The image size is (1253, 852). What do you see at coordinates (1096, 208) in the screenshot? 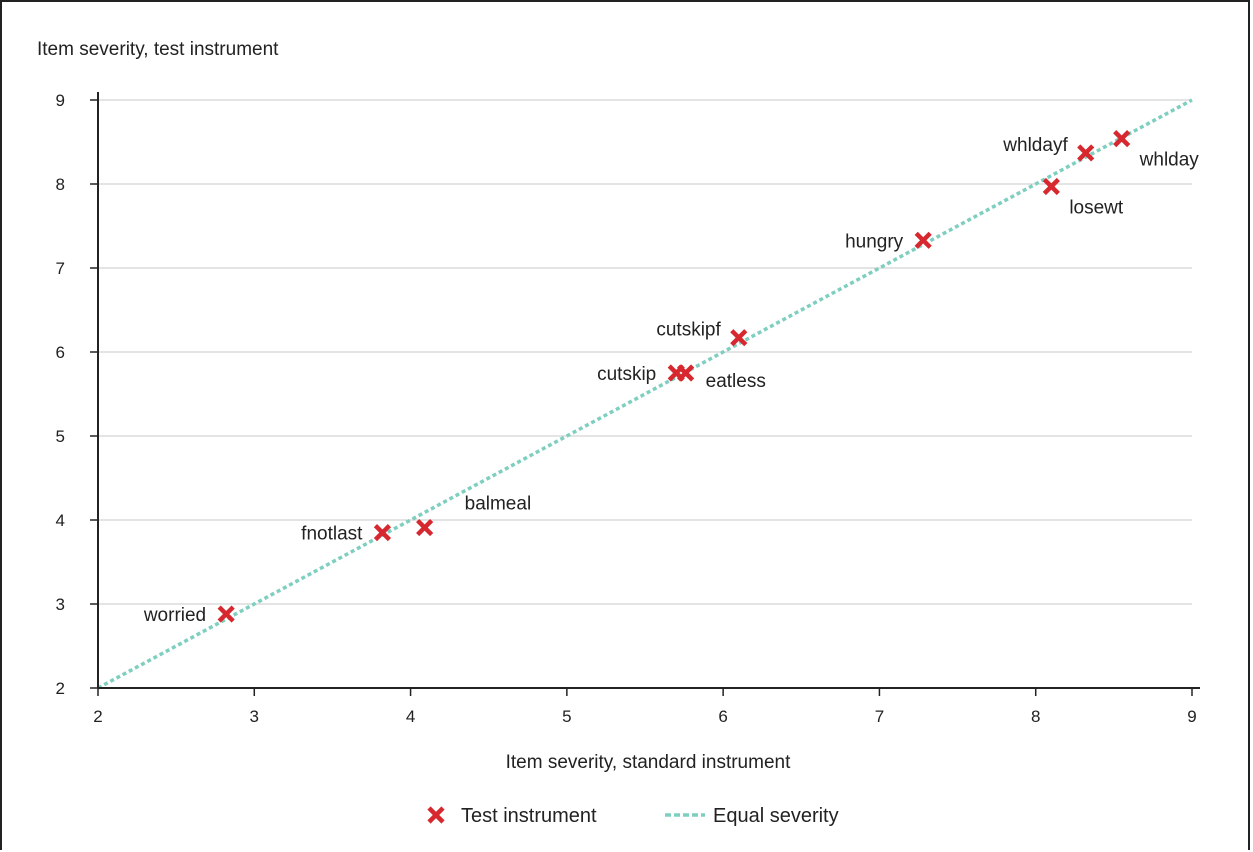
I see `point-label-losewt: losewt` at bounding box center [1096, 208].